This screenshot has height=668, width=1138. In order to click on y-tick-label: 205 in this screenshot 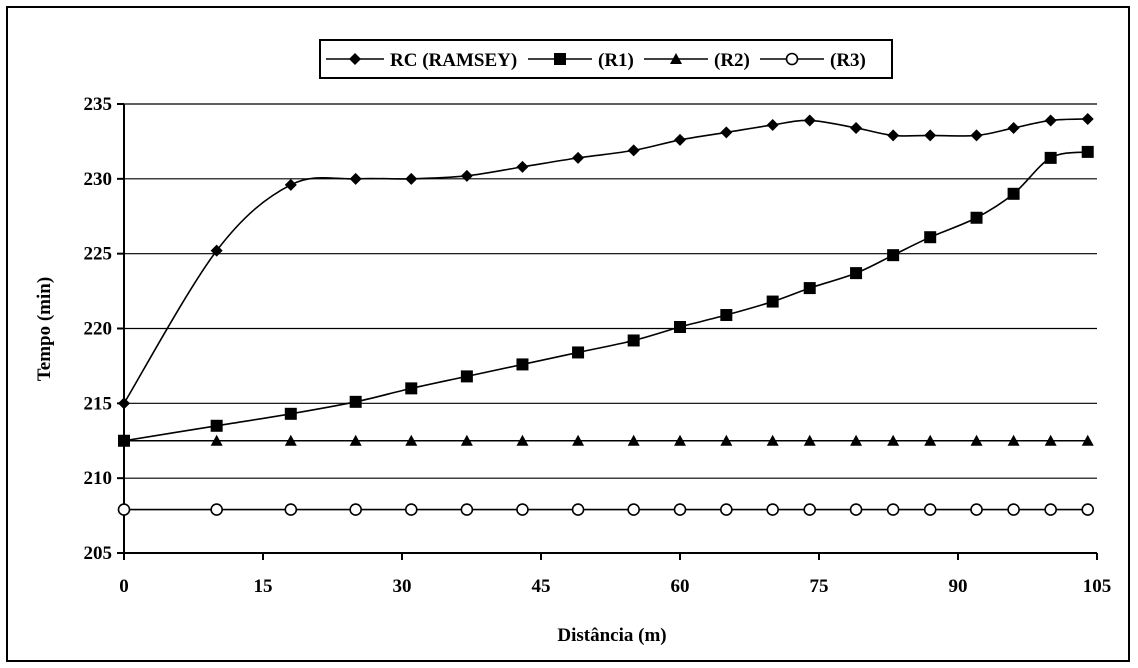, I will do `click(98, 553)`.